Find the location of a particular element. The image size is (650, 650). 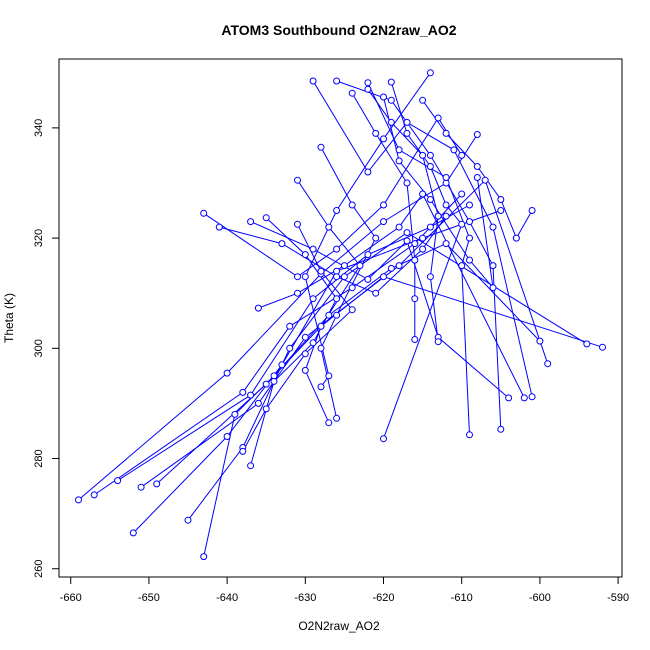

y-tick-label: 340 is located at coordinates (39, 128).